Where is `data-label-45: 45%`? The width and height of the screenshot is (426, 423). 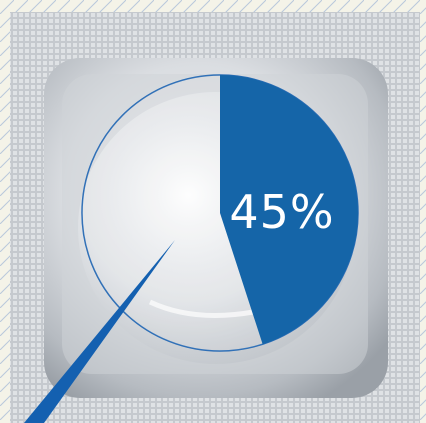
data-label-45: 45% is located at coordinates (281, 212).